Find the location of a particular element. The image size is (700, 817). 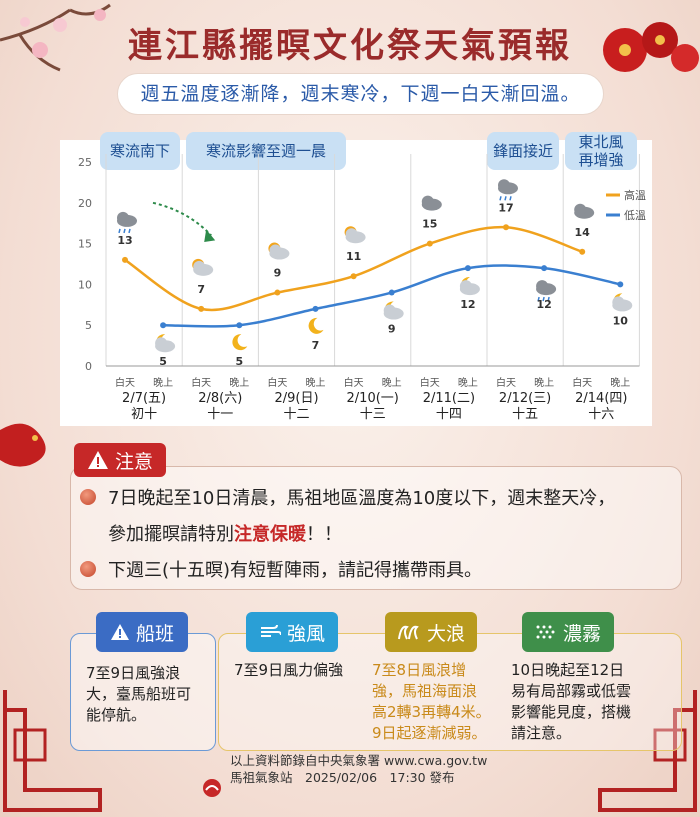

fog-text-line: 10日晚起至12日 is located at coordinates (568, 670).